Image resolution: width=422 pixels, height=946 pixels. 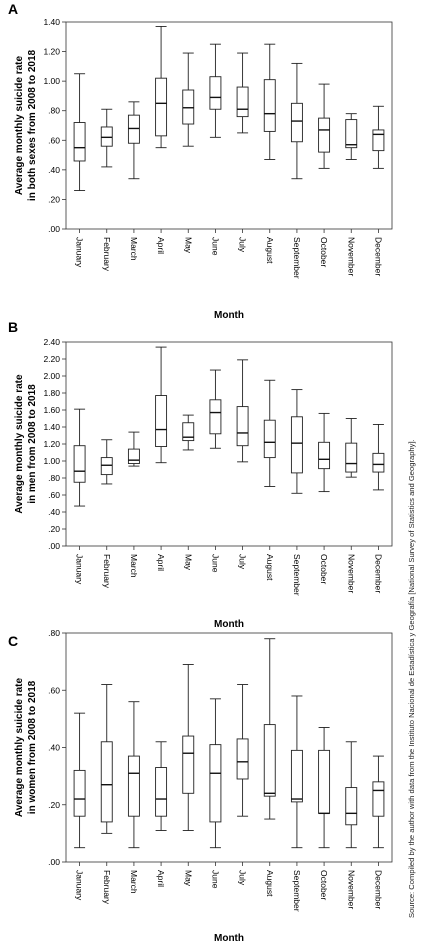 What do you see at coordinates (51, 393) in the screenshot?
I see `y-tick-label: 1.80` at bounding box center [51, 393].